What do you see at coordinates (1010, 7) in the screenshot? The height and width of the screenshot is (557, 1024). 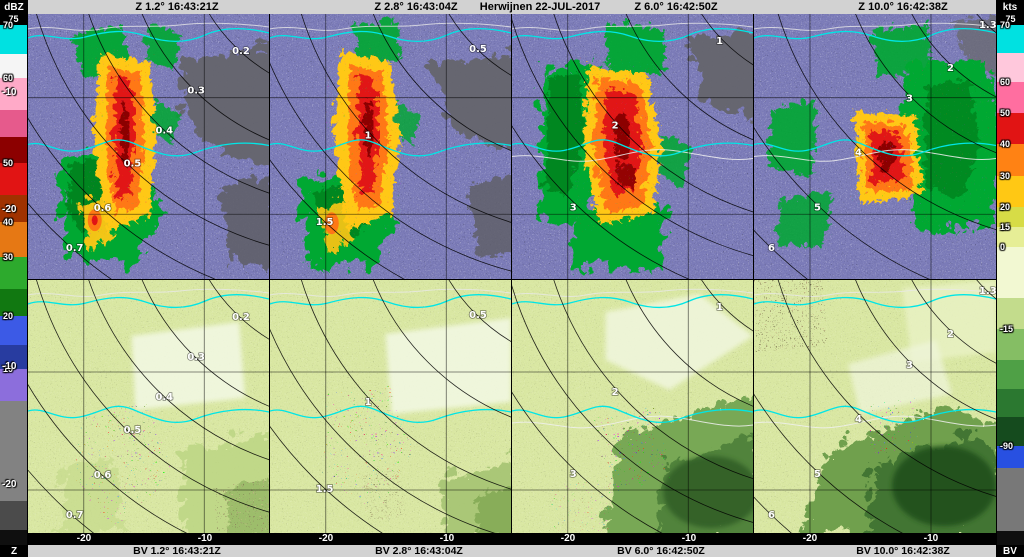 I see `kts-unit-label: kts` at bounding box center [1010, 7].